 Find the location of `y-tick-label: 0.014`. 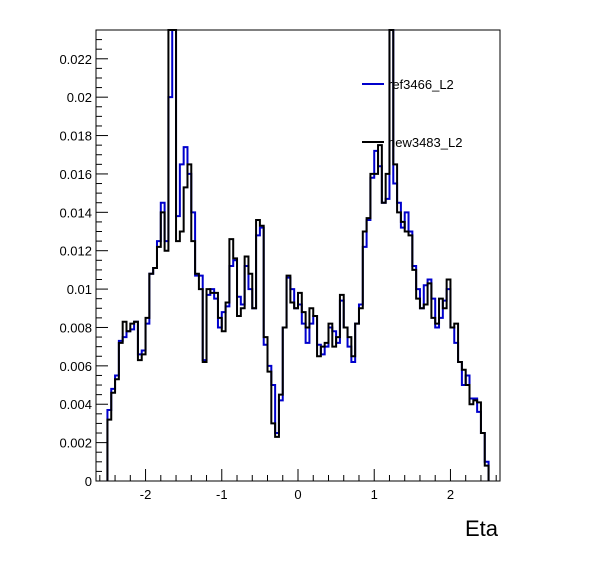

y-tick-label: 0.014 is located at coordinates (75, 212).